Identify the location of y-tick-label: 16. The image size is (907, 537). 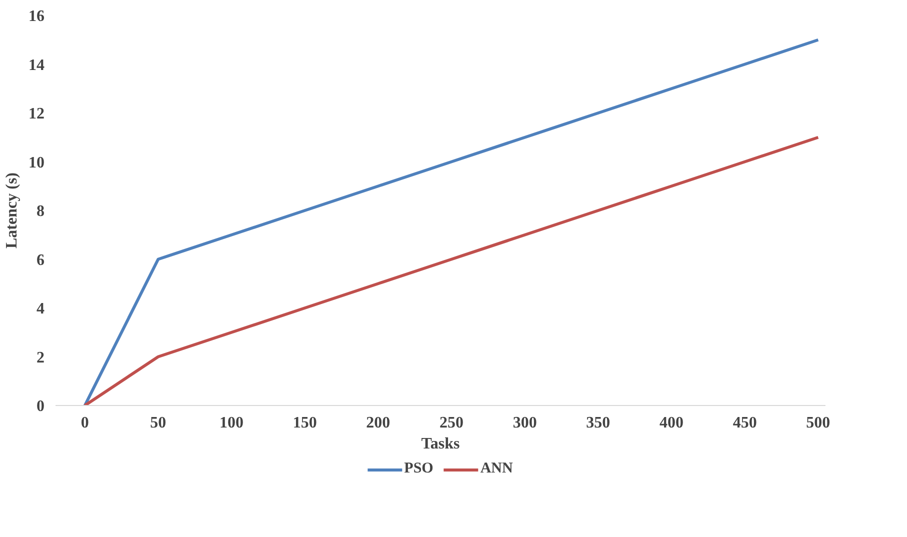
(36, 16).